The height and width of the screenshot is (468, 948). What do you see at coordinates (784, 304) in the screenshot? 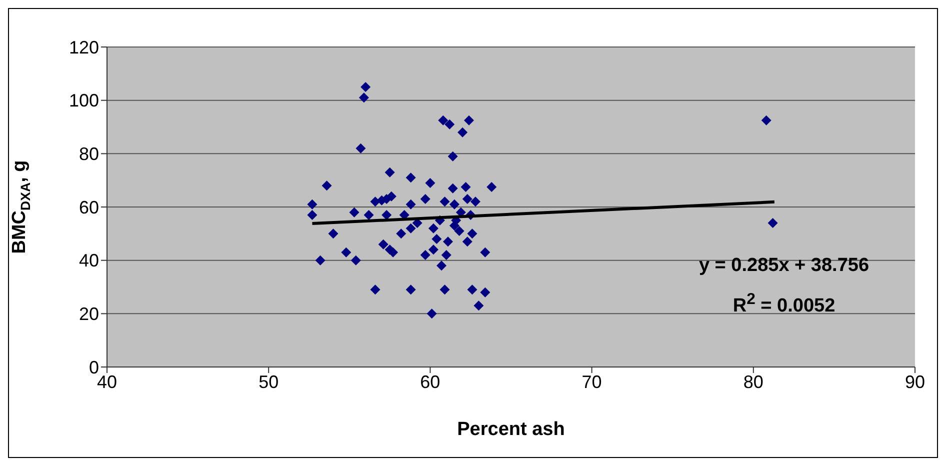
I see `annotation: R$^{2}$ = 0.0052` at bounding box center [784, 304].